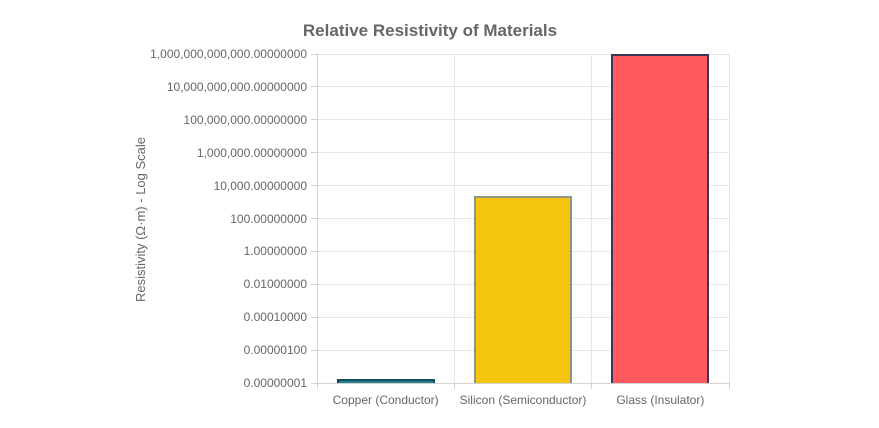  Describe the element at coordinates (260, 185) in the screenshot. I see `y-tick-label: 10,000.00000000` at that location.